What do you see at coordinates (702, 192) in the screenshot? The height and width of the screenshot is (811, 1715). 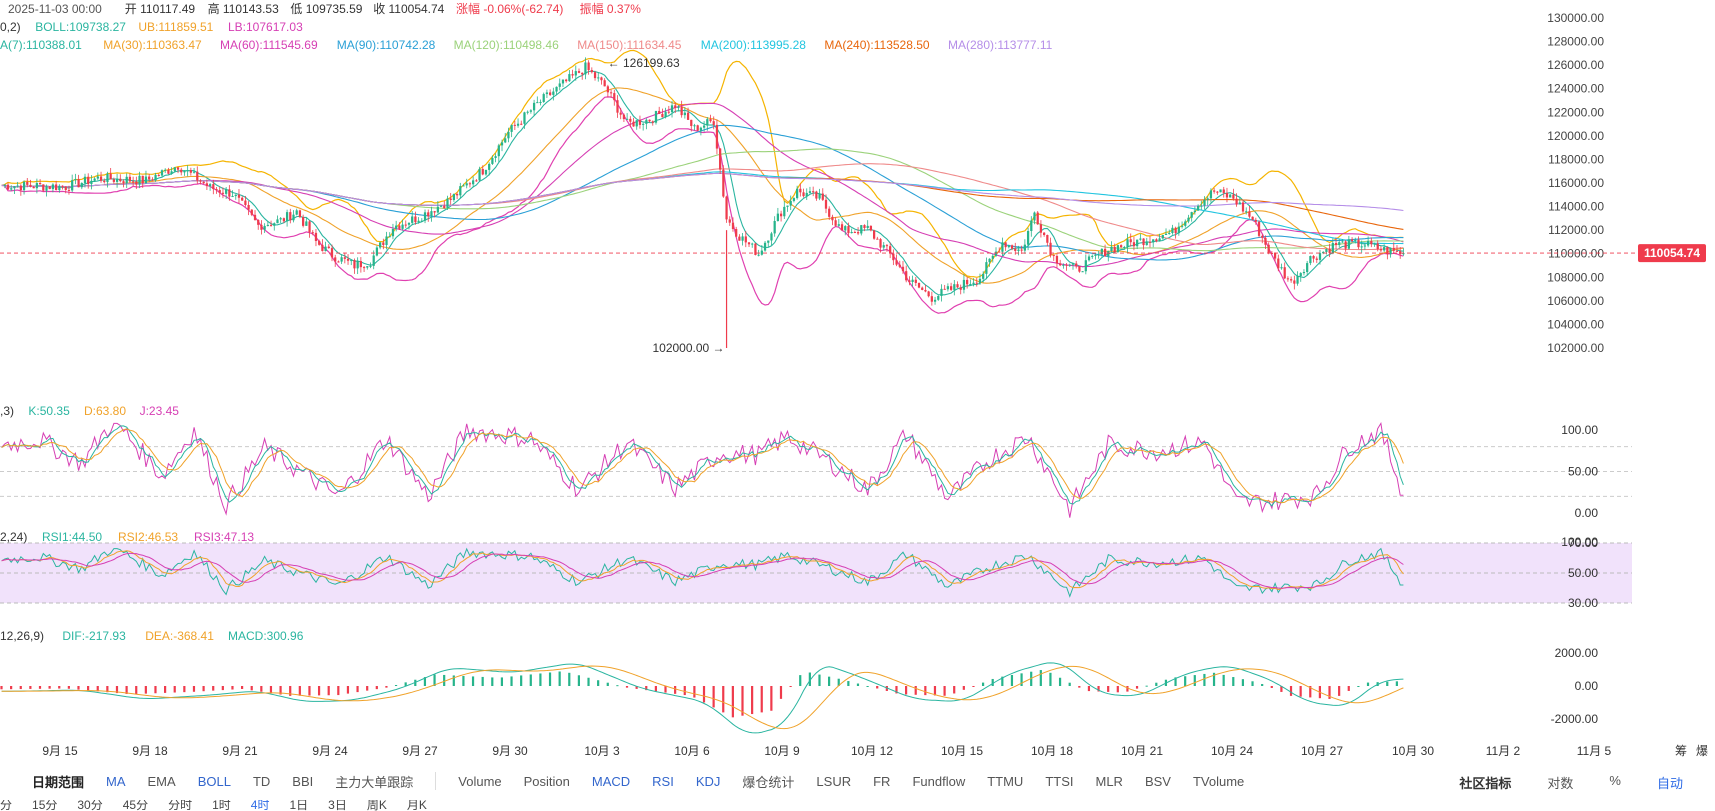 I see `ma-90-line` at bounding box center [702, 192].